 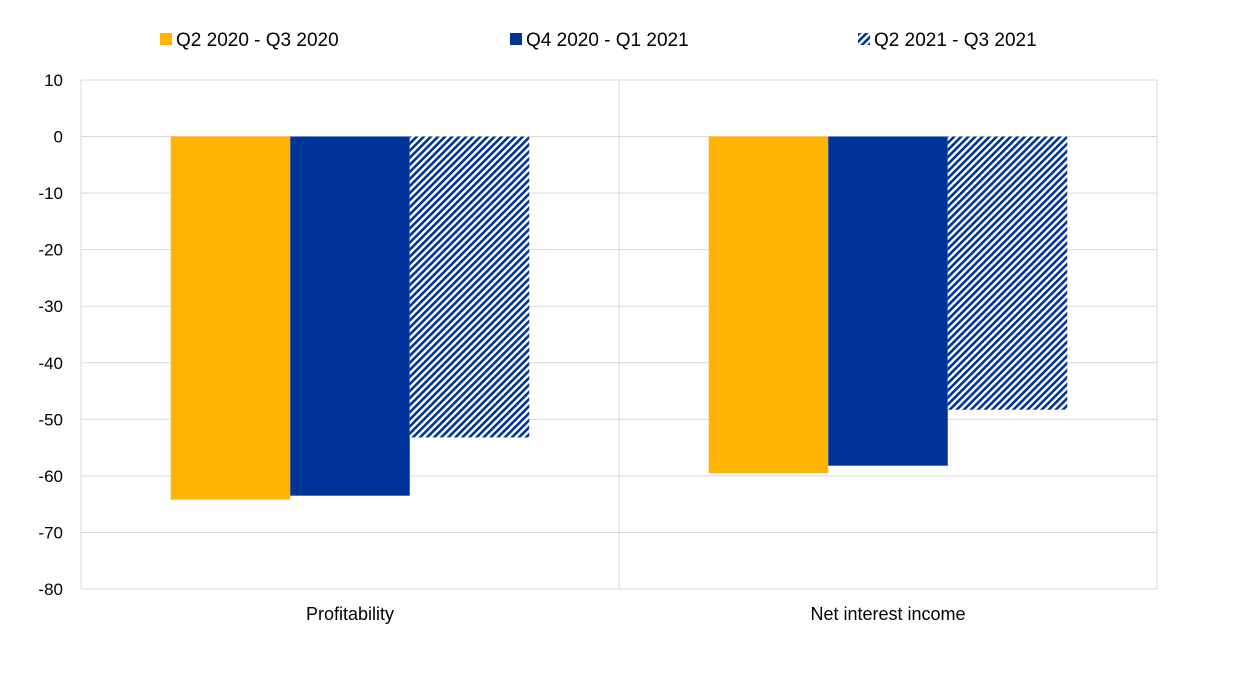 What do you see at coordinates (350, 614) in the screenshot?
I see `x-tick-label: Profitability` at bounding box center [350, 614].